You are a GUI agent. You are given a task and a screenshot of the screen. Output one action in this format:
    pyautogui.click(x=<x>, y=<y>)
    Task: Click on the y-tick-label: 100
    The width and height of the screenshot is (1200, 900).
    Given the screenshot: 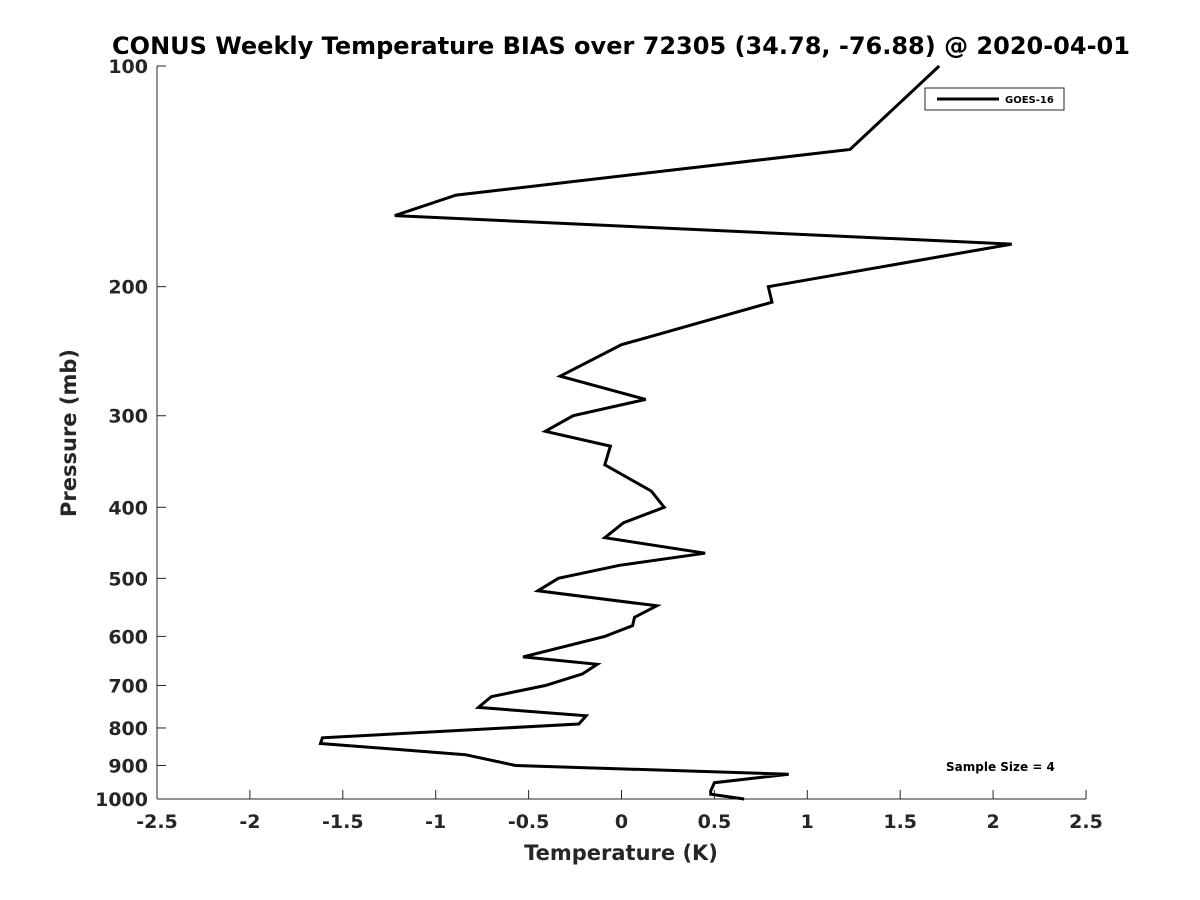 What is the action you would take?
    pyautogui.click(x=128, y=67)
    